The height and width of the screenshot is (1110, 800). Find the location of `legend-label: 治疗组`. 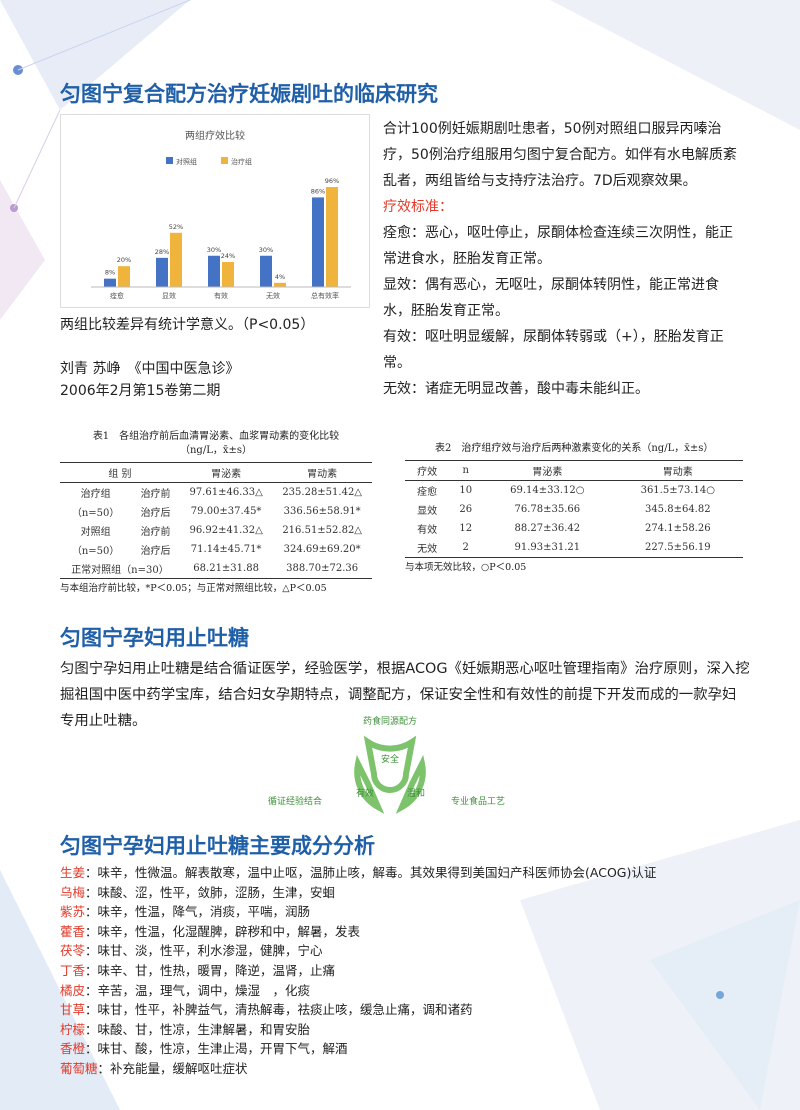

legend-label: 治疗组 is located at coordinates (241, 161).